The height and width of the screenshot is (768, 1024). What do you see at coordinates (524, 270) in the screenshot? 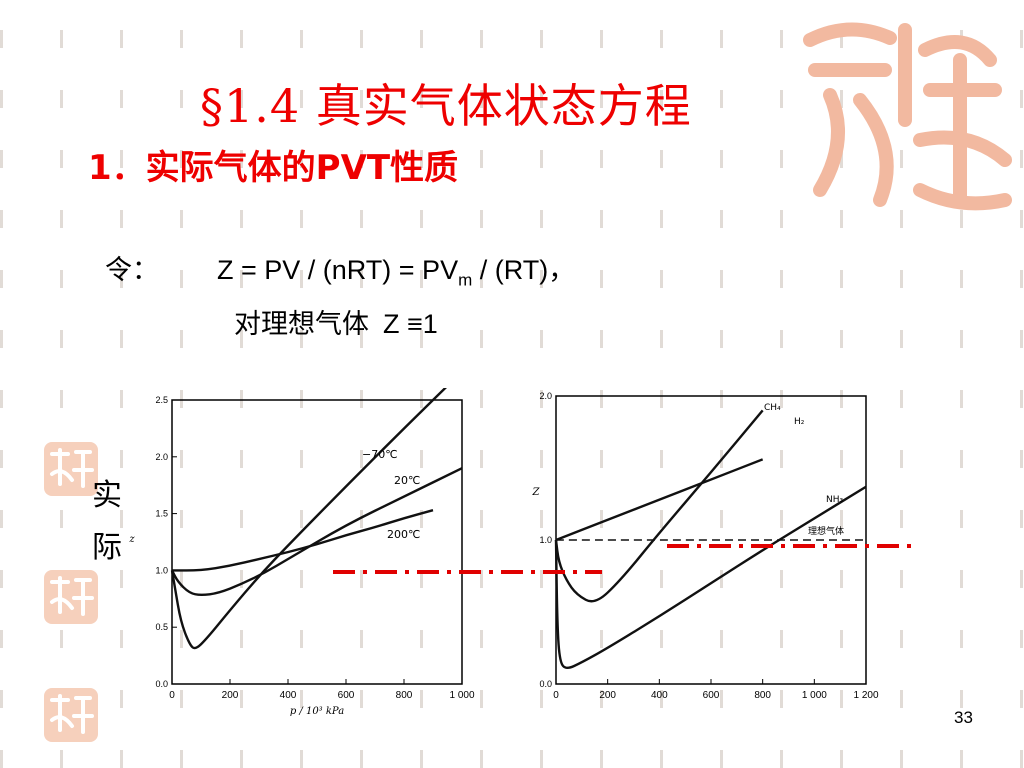
I see `formula-end: / (RT)，` at bounding box center [524, 270].